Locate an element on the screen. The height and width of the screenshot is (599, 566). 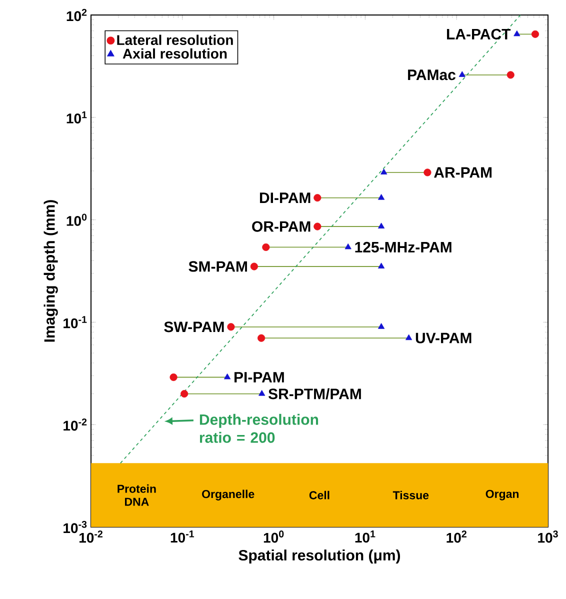
annotation: Organ is located at coordinates (502, 495).